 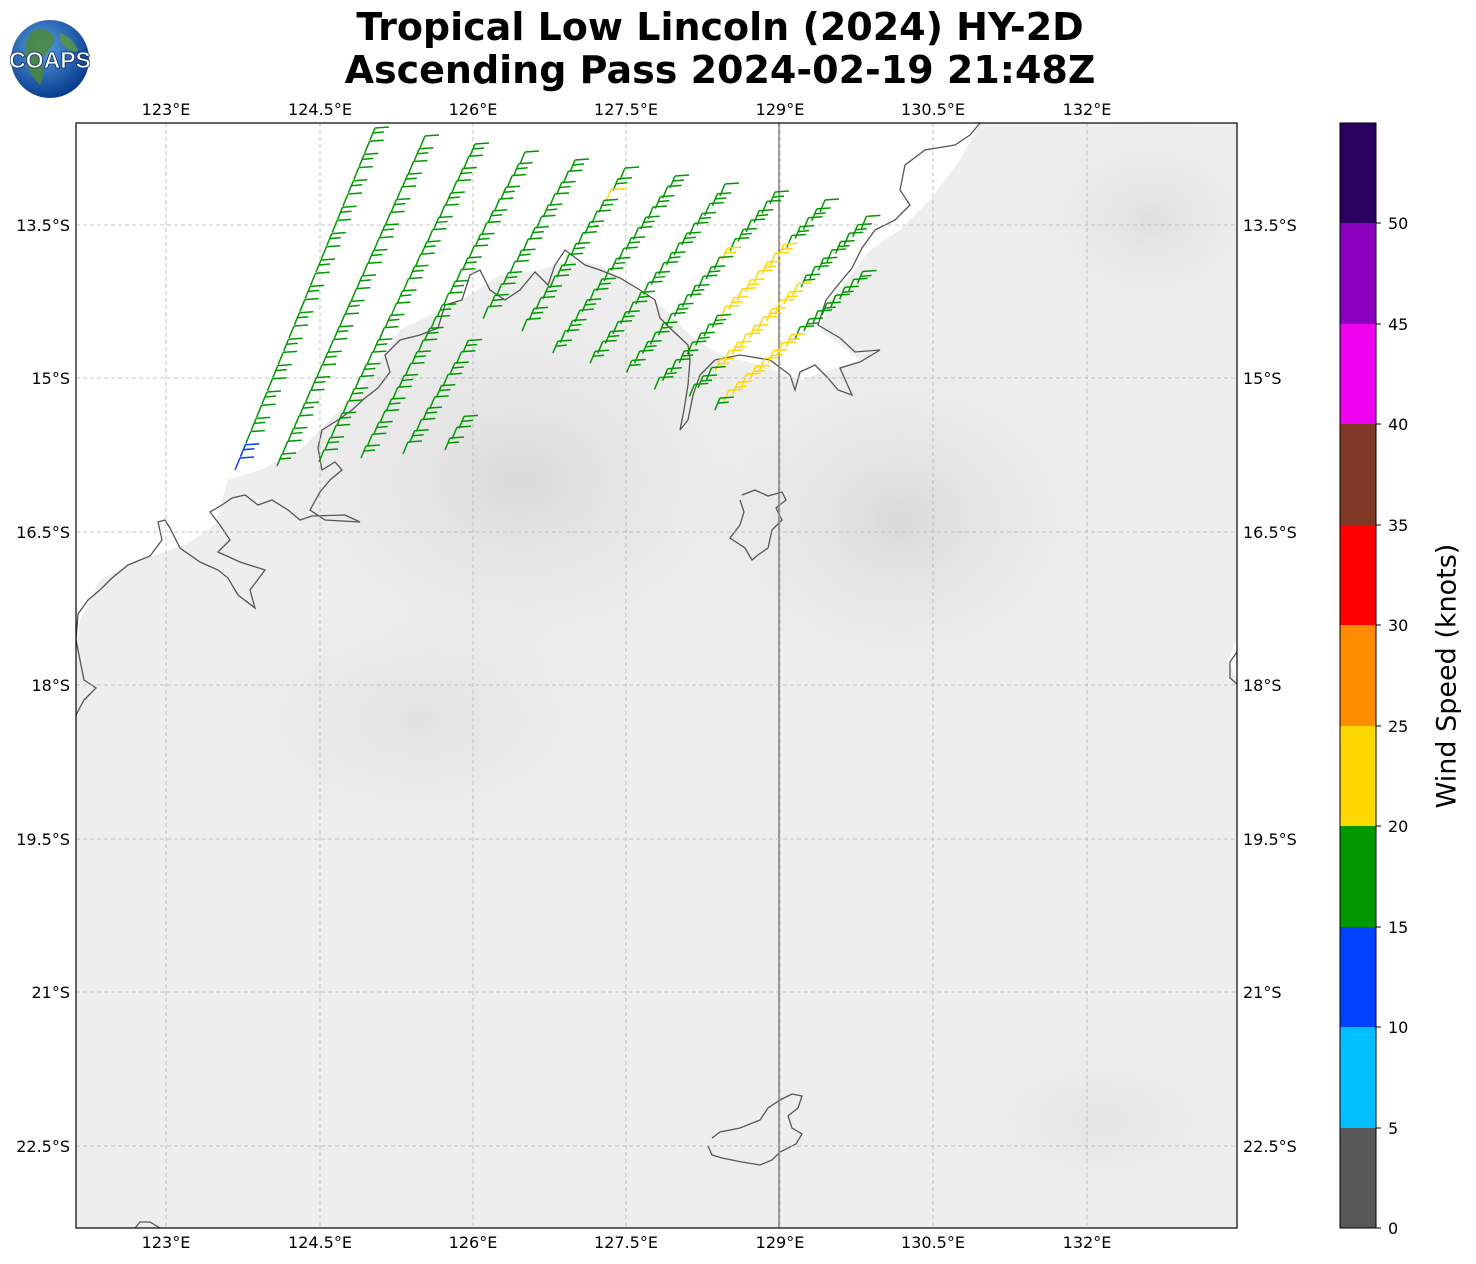 What do you see at coordinates (1447, 676) in the screenshot?
I see `colorbar-label: Wind Speed (knots)` at bounding box center [1447, 676].